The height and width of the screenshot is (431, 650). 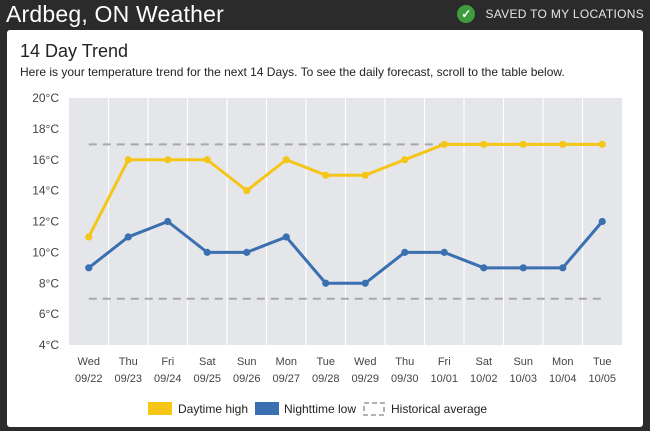 What do you see at coordinates (439, 409) in the screenshot?
I see `legend-label-historical-average: Historical average` at bounding box center [439, 409].